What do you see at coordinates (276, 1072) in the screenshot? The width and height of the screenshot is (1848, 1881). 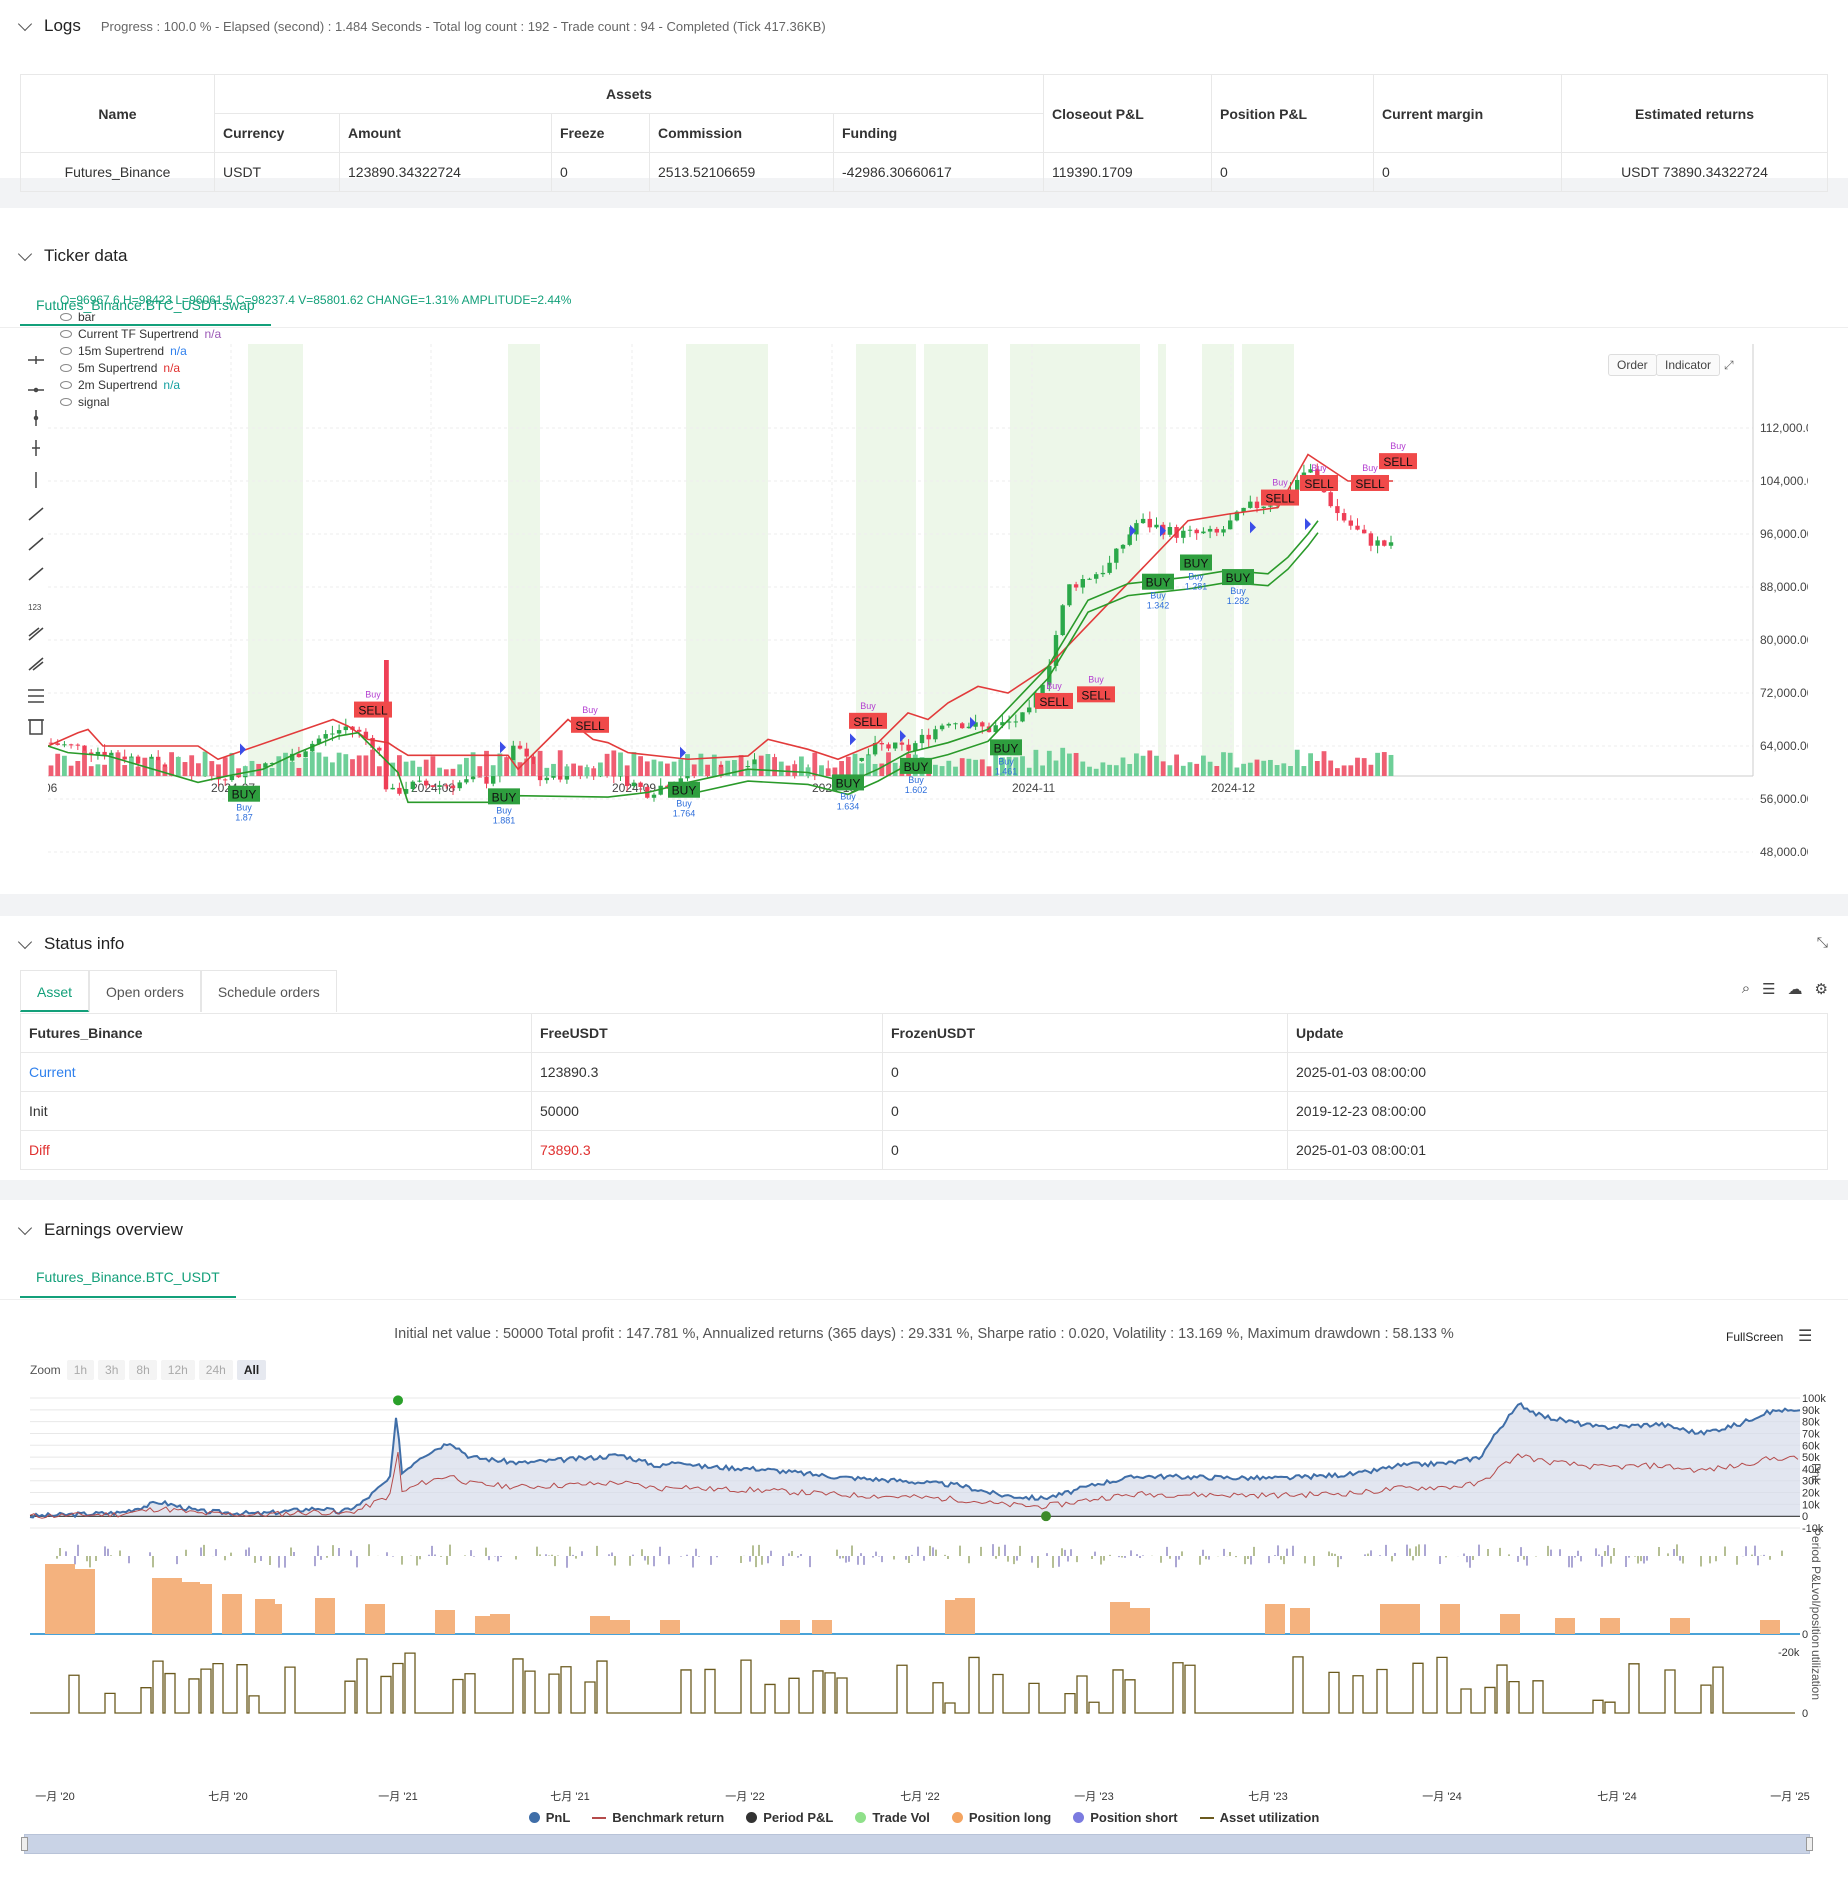 I see `row-current-link: Current` at bounding box center [276, 1072].